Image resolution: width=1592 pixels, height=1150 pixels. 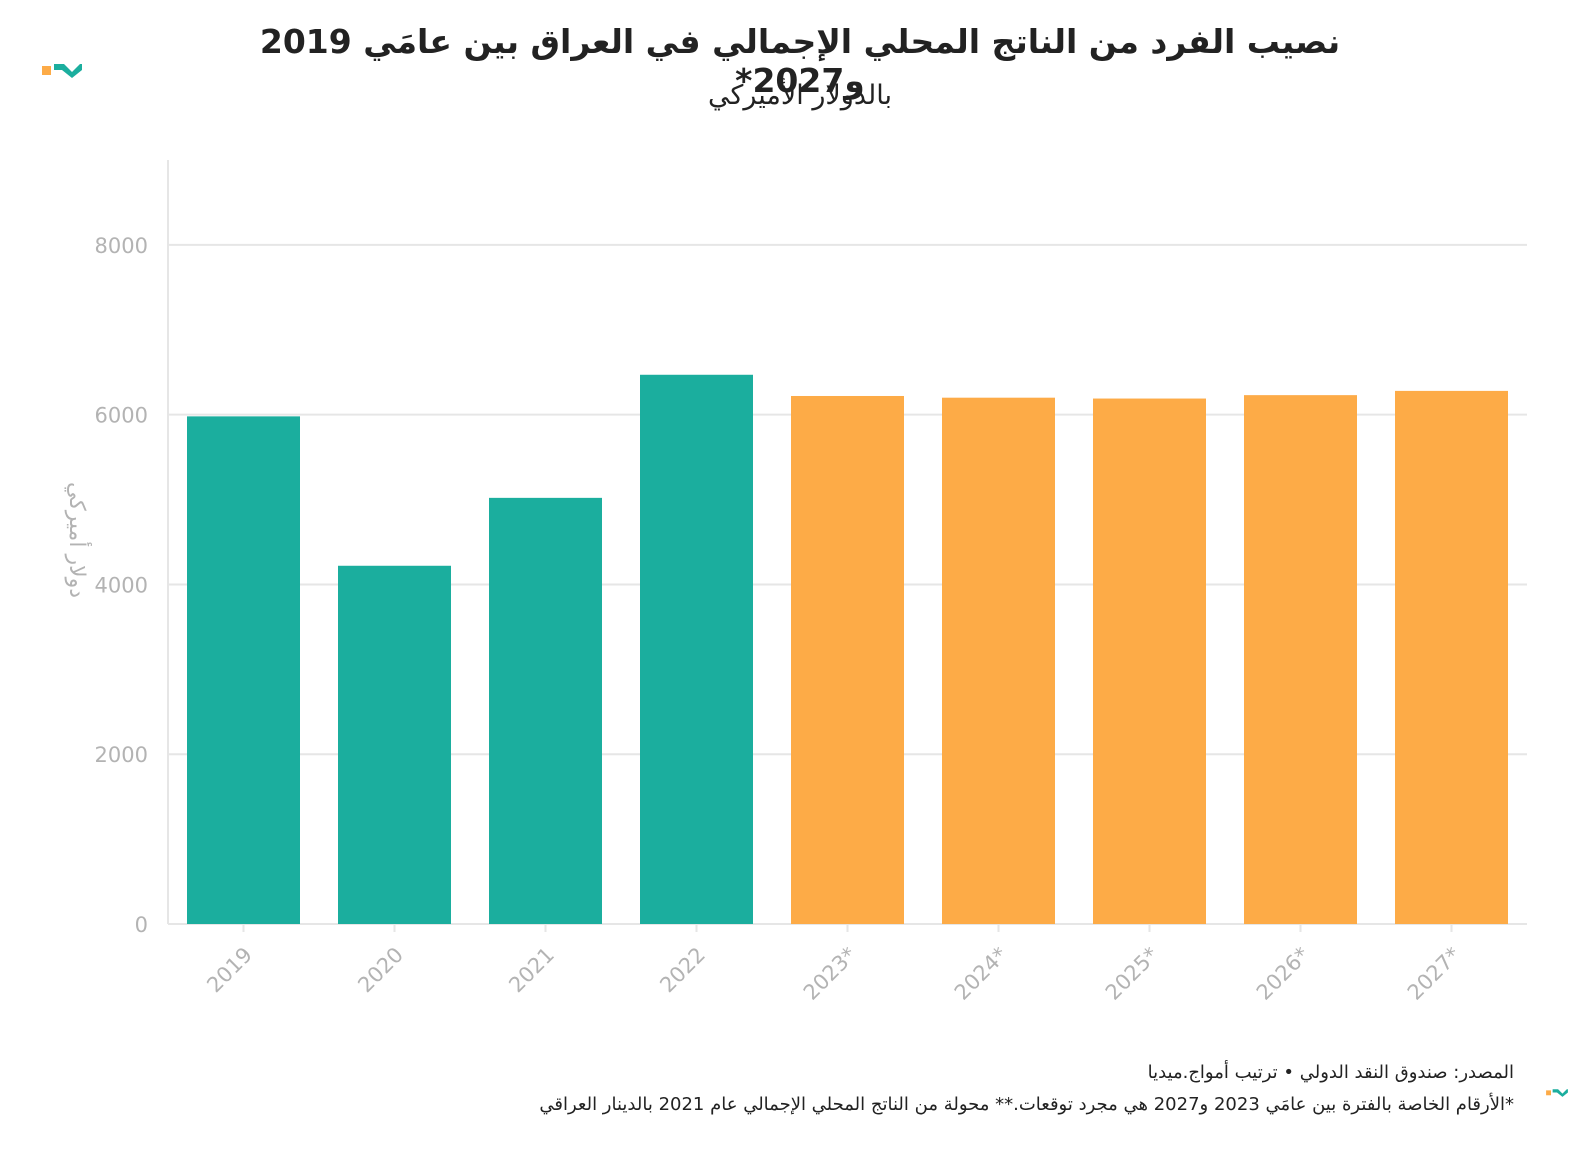 What do you see at coordinates (1300, 659) in the screenshot?
I see `bar-2026-forecast` at bounding box center [1300, 659].